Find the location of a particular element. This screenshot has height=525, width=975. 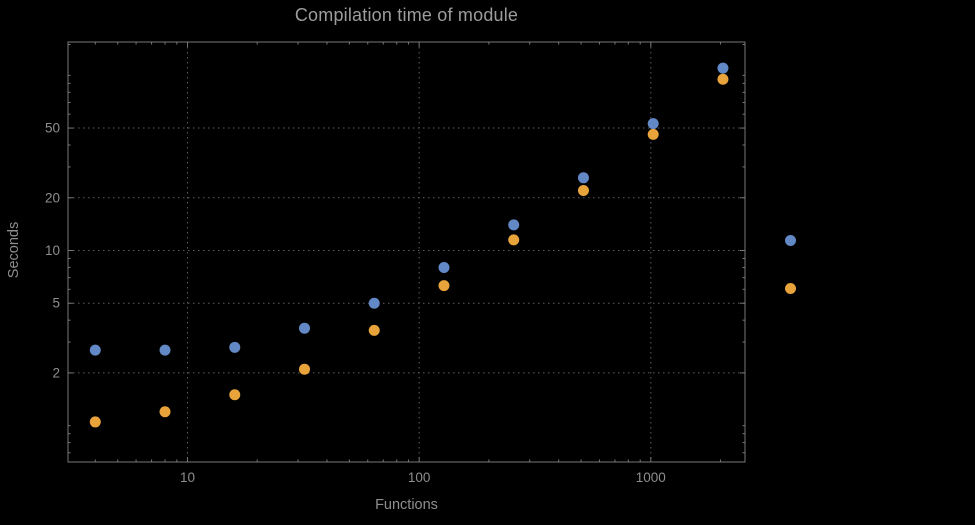

y-tick-label: 10 is located at coordinates (52, 250).